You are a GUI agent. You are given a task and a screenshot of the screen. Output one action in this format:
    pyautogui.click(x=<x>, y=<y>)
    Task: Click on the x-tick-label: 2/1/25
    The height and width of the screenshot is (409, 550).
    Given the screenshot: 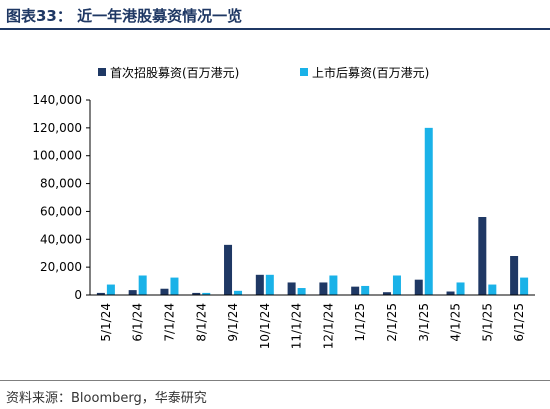 What is the action you would take?
    pyautogui.click(x=392, y=322)
    